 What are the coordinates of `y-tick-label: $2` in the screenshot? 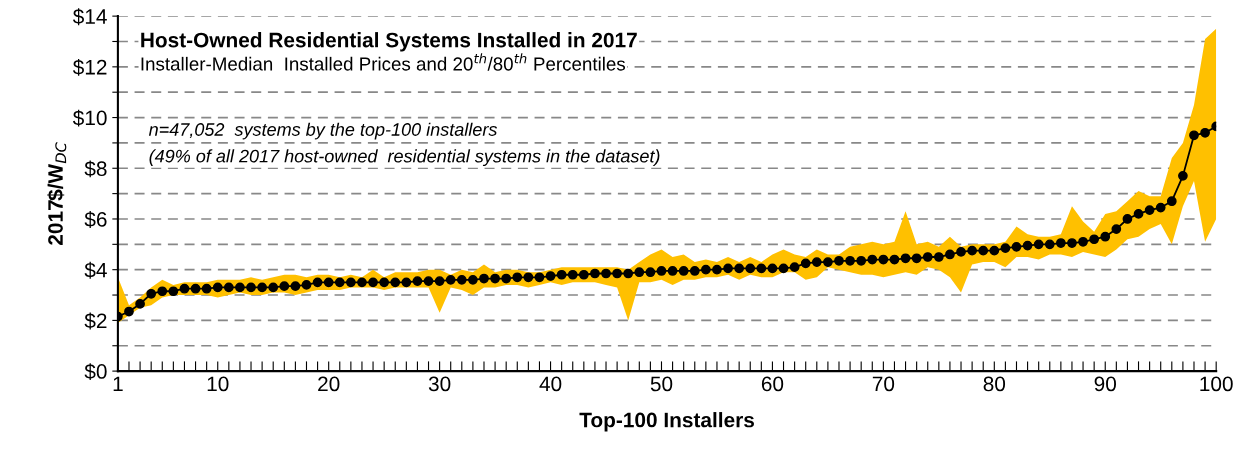 It's located at (95, 321).